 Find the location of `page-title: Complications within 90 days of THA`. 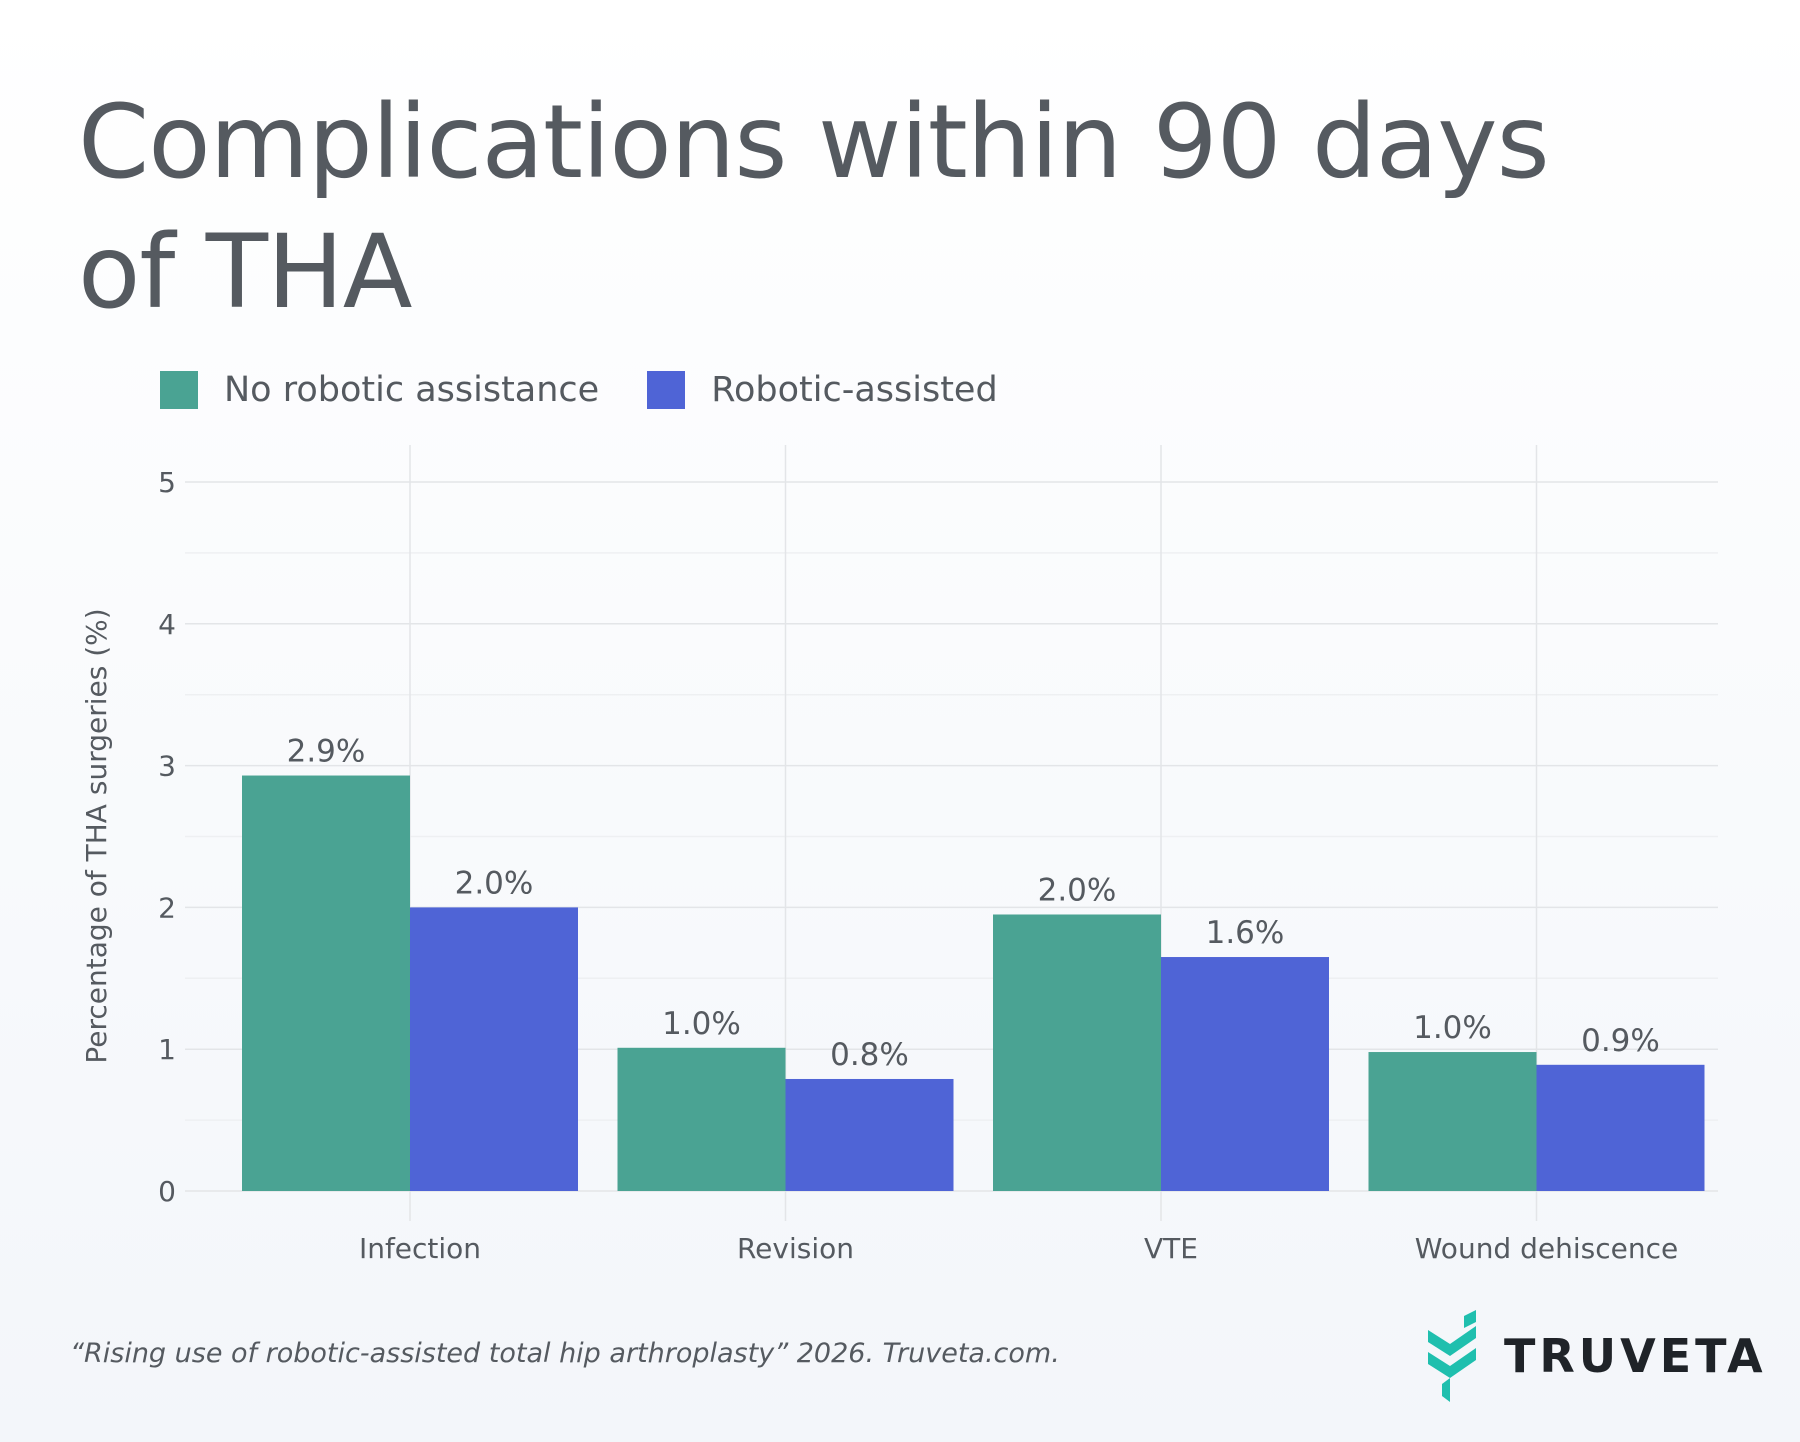

page-title: Complications within 90 days of THA is located at coordinates (814, 207).